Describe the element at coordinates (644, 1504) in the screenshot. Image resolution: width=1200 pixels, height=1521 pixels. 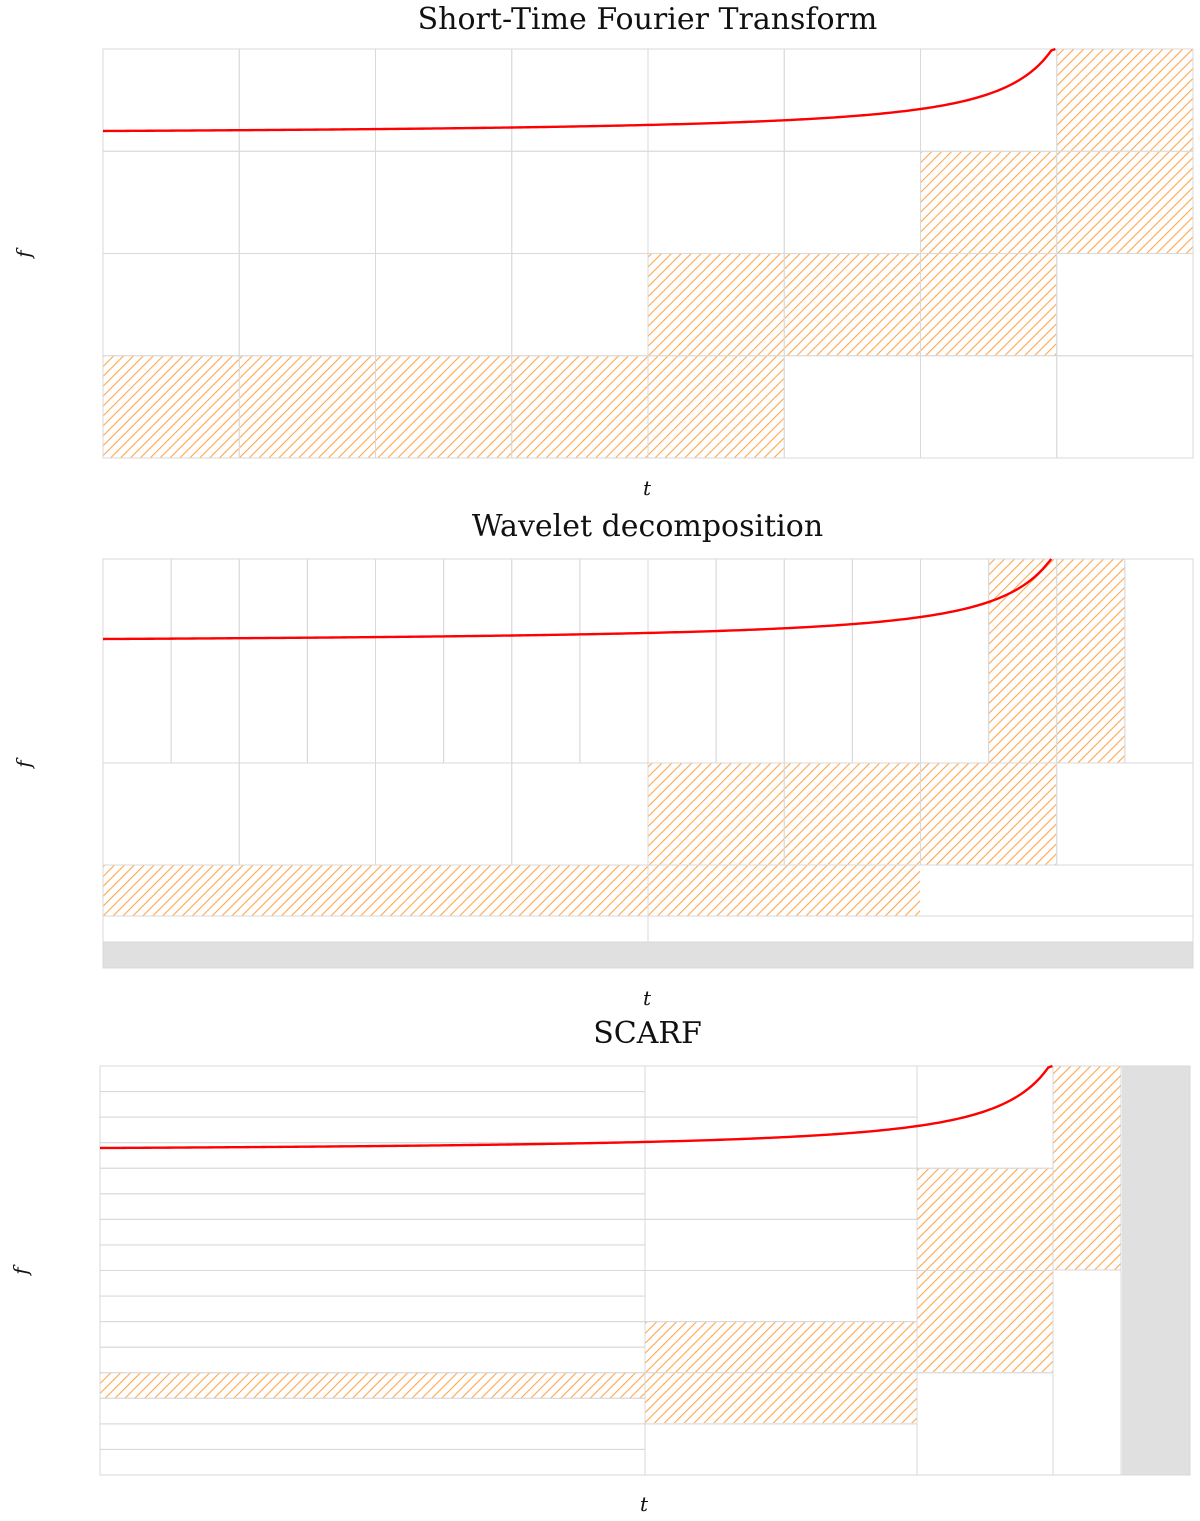
I see `scarf-x-label: t` at that location.